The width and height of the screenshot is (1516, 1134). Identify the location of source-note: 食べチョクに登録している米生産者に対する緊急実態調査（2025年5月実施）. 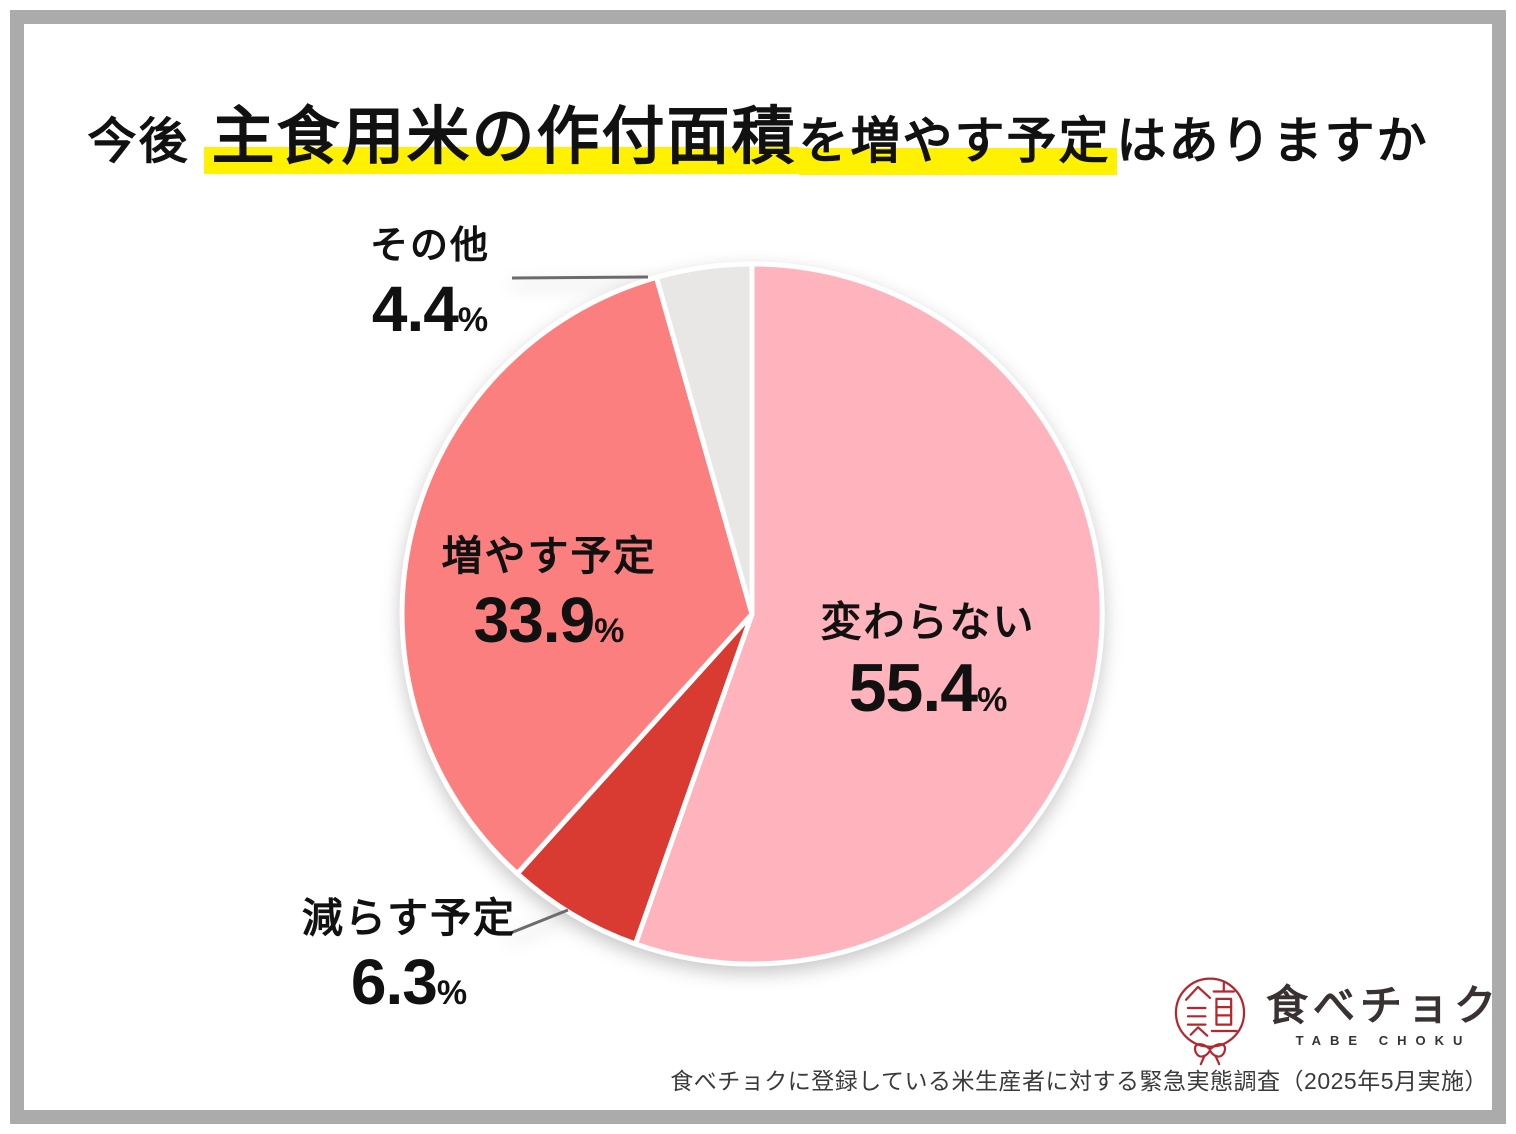
(1079, 1081).